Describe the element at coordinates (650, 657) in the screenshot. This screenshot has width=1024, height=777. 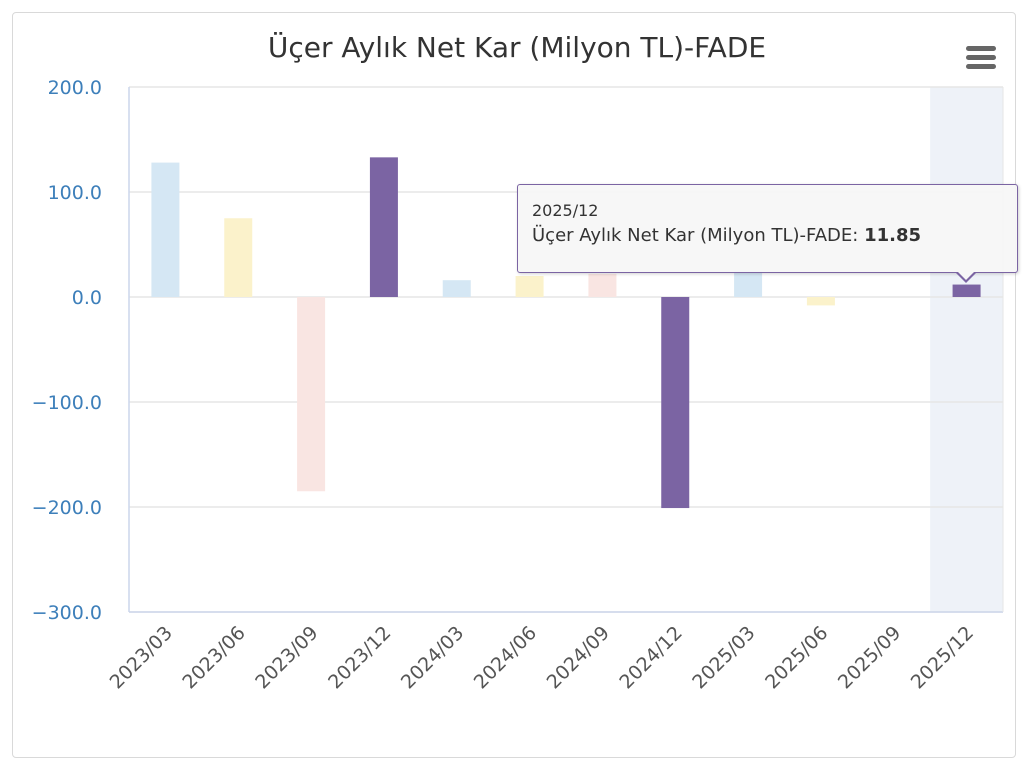
I see `x-tick-label: 2024/12` at that location.